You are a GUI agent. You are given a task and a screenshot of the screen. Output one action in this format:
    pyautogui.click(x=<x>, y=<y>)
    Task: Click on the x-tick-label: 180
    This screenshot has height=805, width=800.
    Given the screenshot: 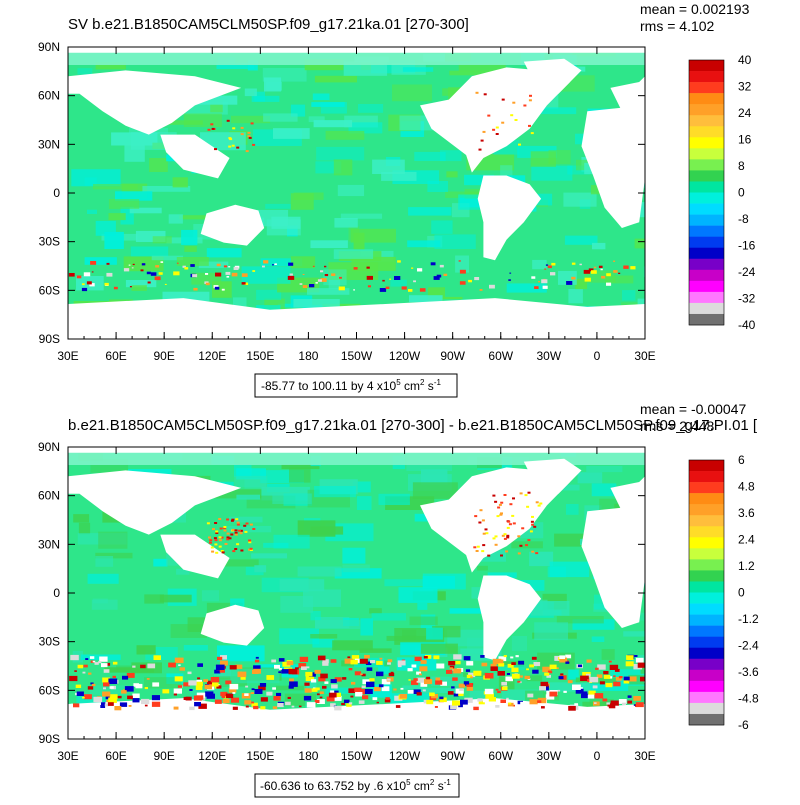 What is the action you would take?
    pyautogui.click(x=308, y=356)
    